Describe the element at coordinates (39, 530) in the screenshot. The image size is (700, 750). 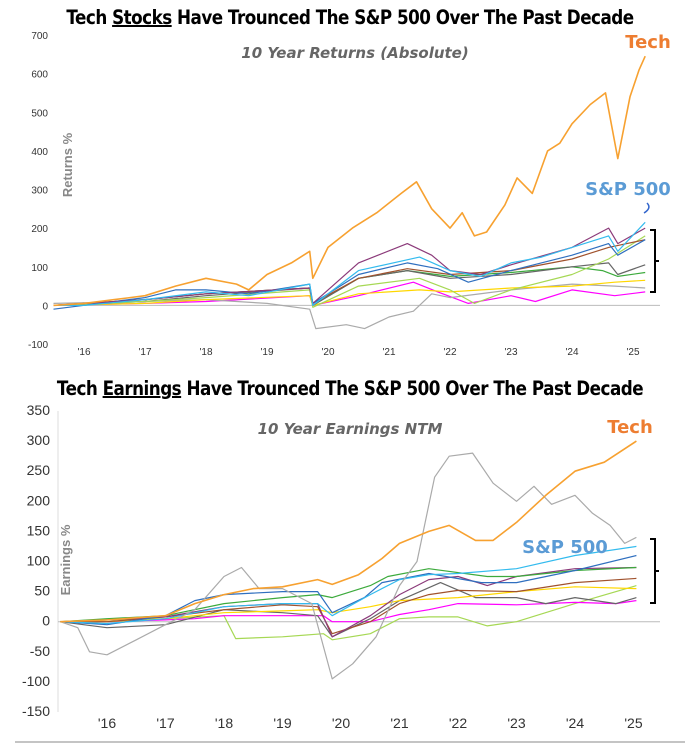
I see `y-tick-label: 150` at that location.